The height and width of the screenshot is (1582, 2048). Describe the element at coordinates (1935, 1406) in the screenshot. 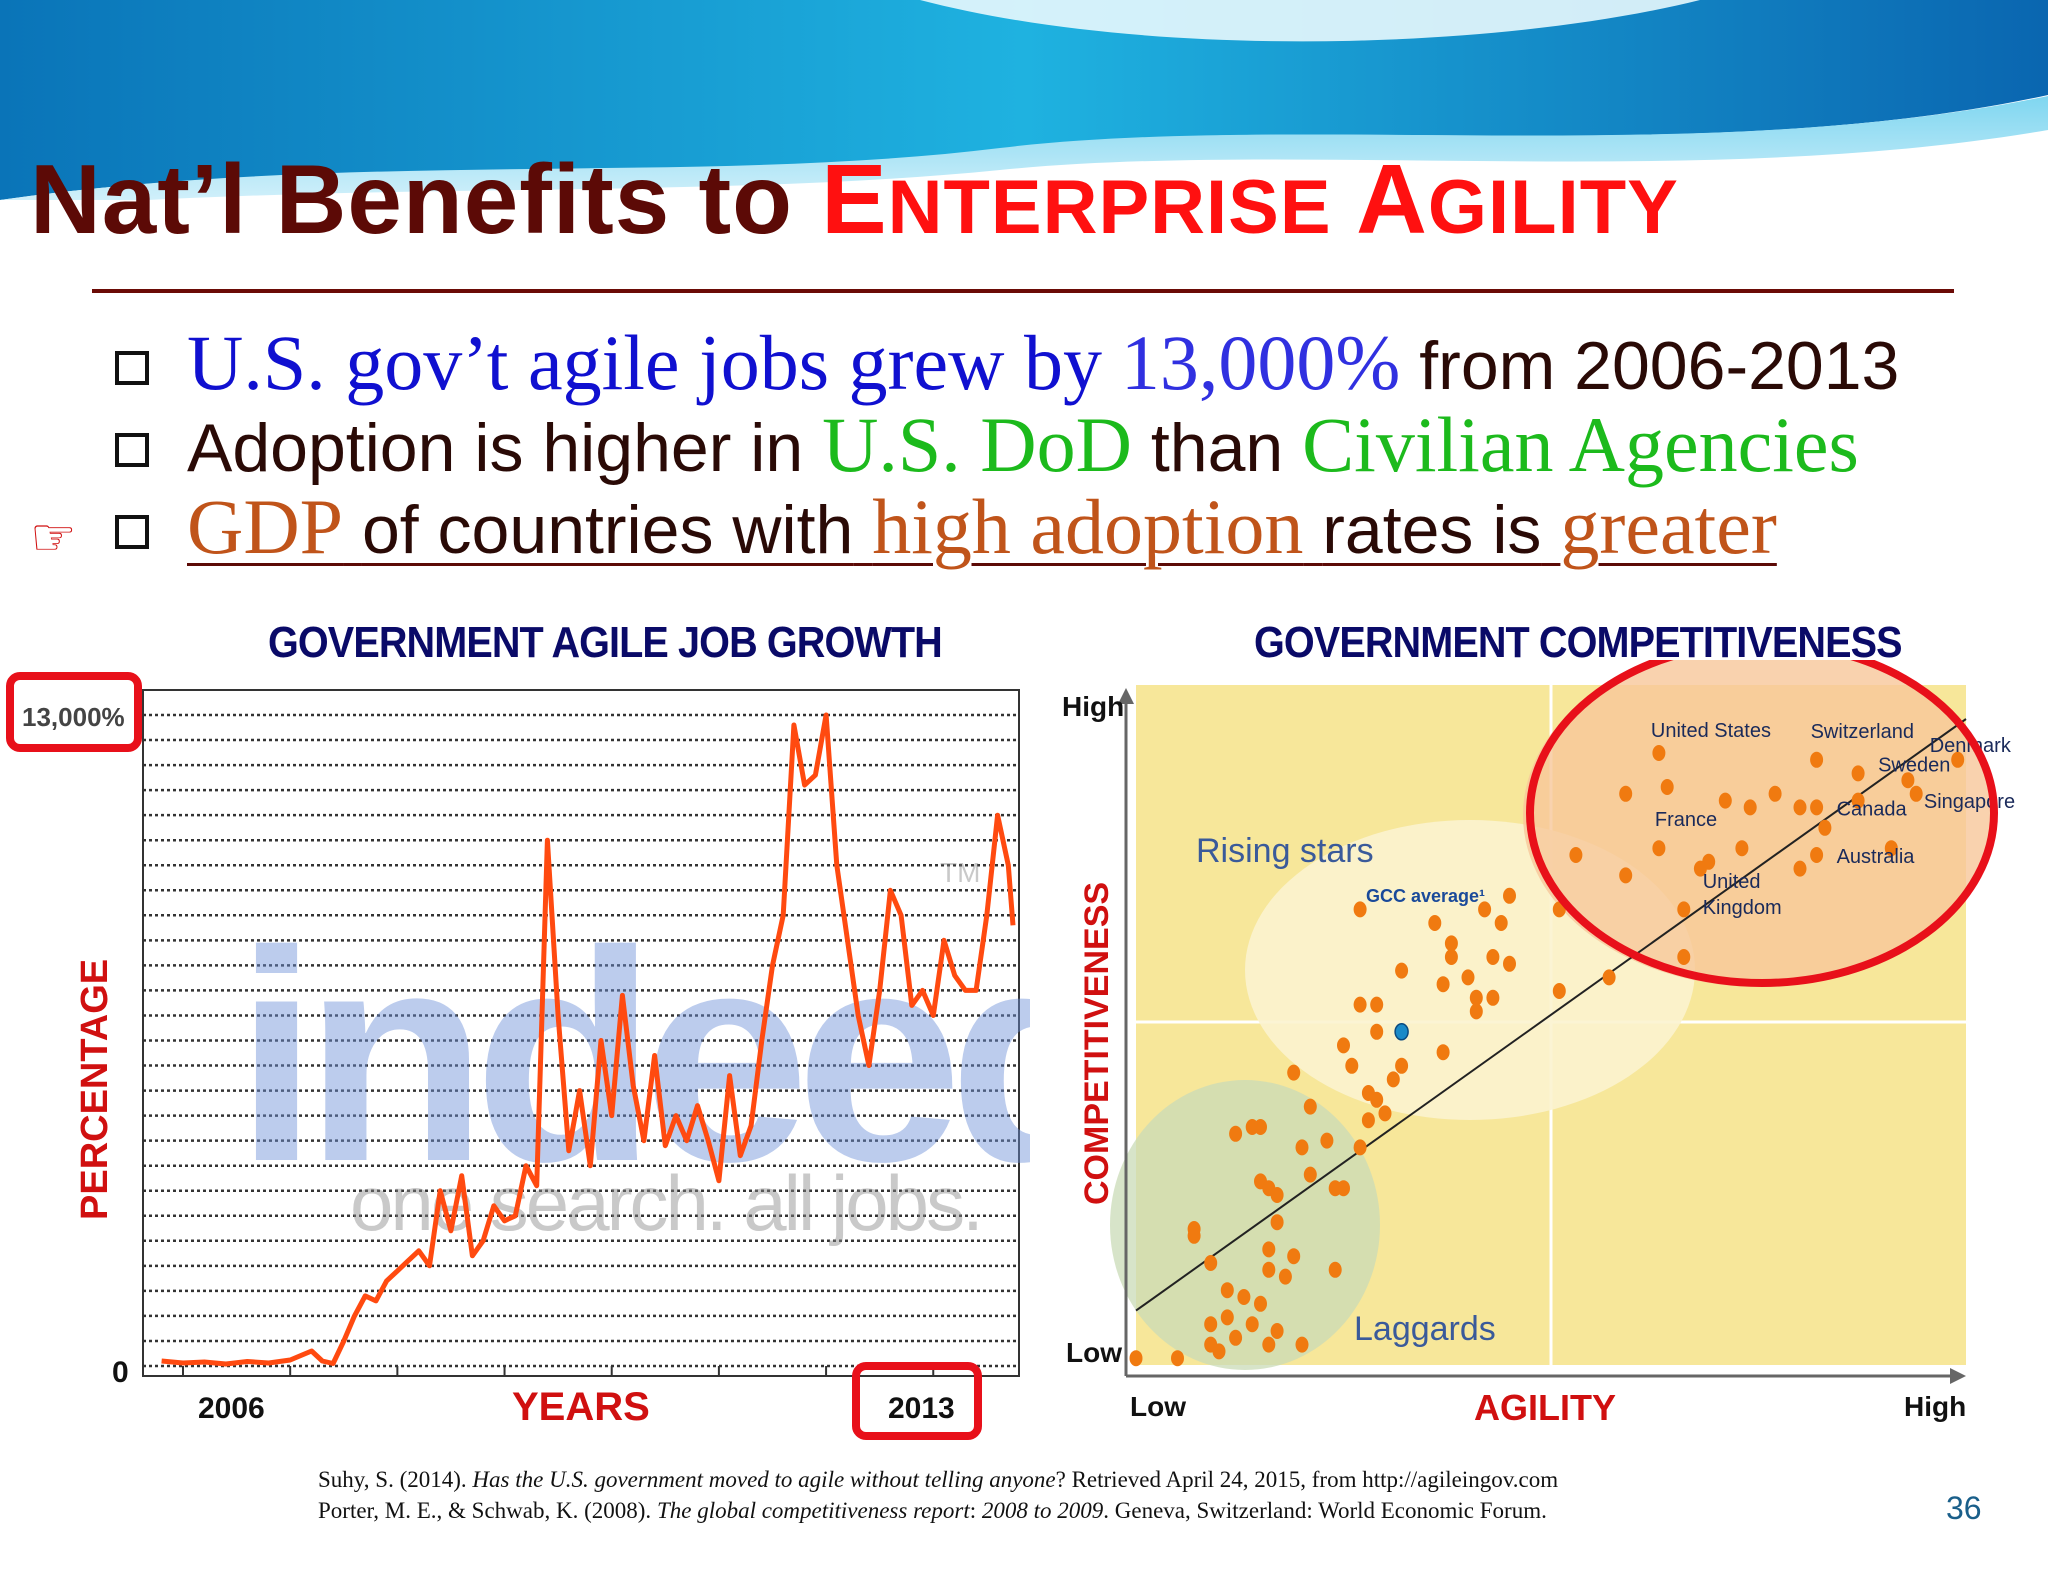

I see `x-tick-label-high: High` at that location.